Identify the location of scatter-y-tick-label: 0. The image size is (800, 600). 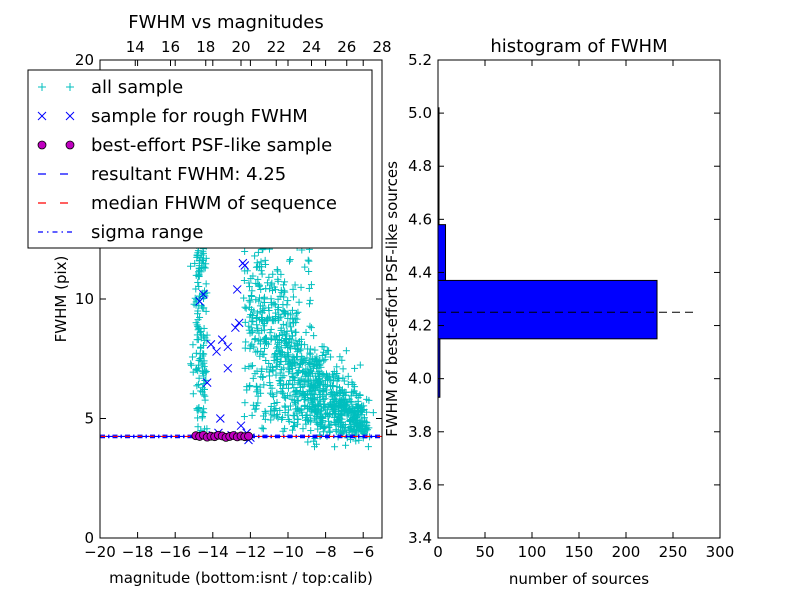
(89, 538).